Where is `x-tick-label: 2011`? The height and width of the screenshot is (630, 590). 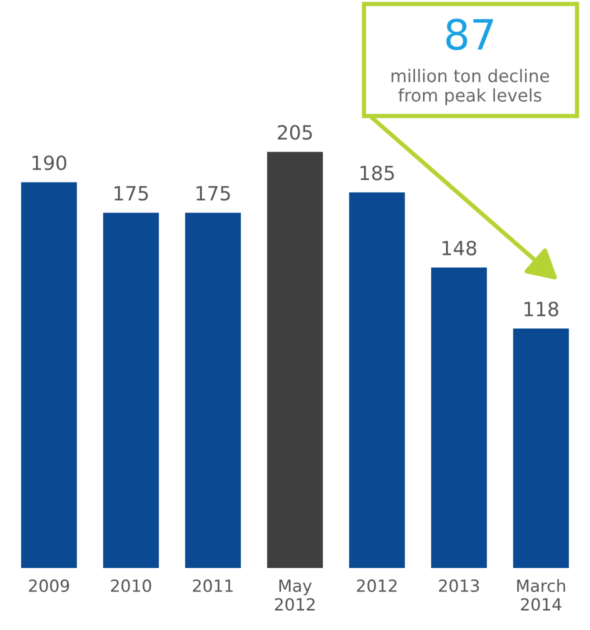
x-tick-label: 2011 is located at coordinates (213, 585).